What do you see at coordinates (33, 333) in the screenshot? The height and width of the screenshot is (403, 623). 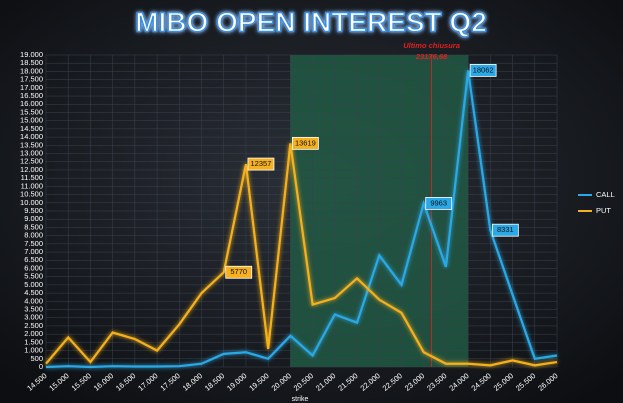 I see `y-tick-label: 2.000` at bounding box center [33, 333].